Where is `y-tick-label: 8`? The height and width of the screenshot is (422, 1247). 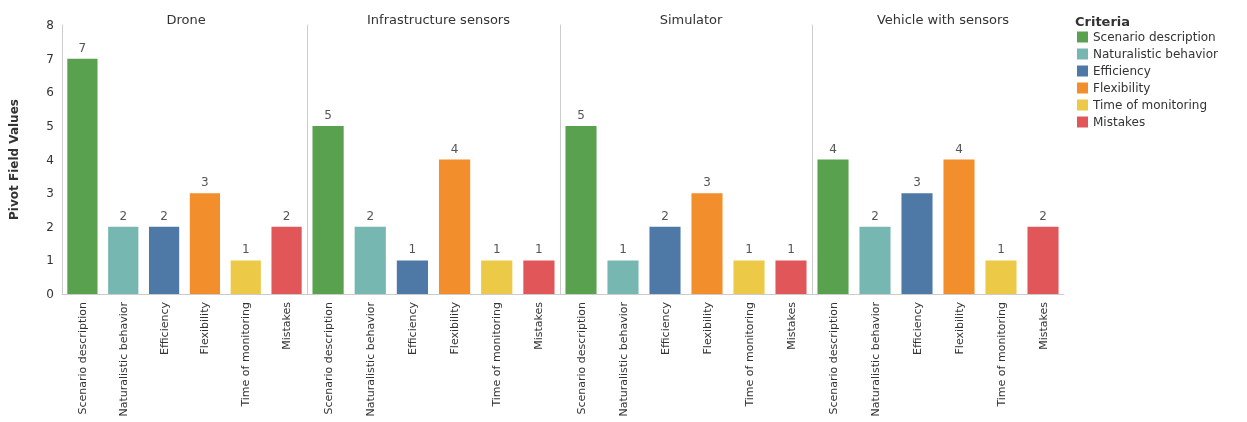
y-tick-label: 8 is located at coordinates (50, 25).